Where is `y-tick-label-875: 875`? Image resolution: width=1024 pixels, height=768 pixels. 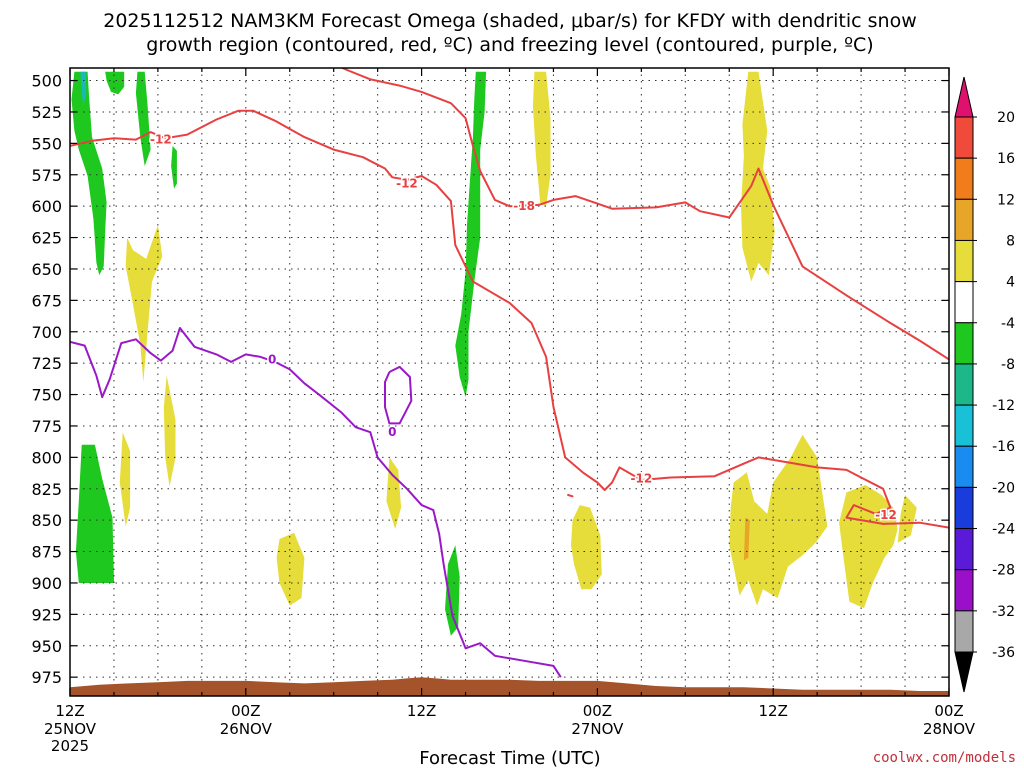
y-tick-label-875: 875 is located at coordinates (46, 552).